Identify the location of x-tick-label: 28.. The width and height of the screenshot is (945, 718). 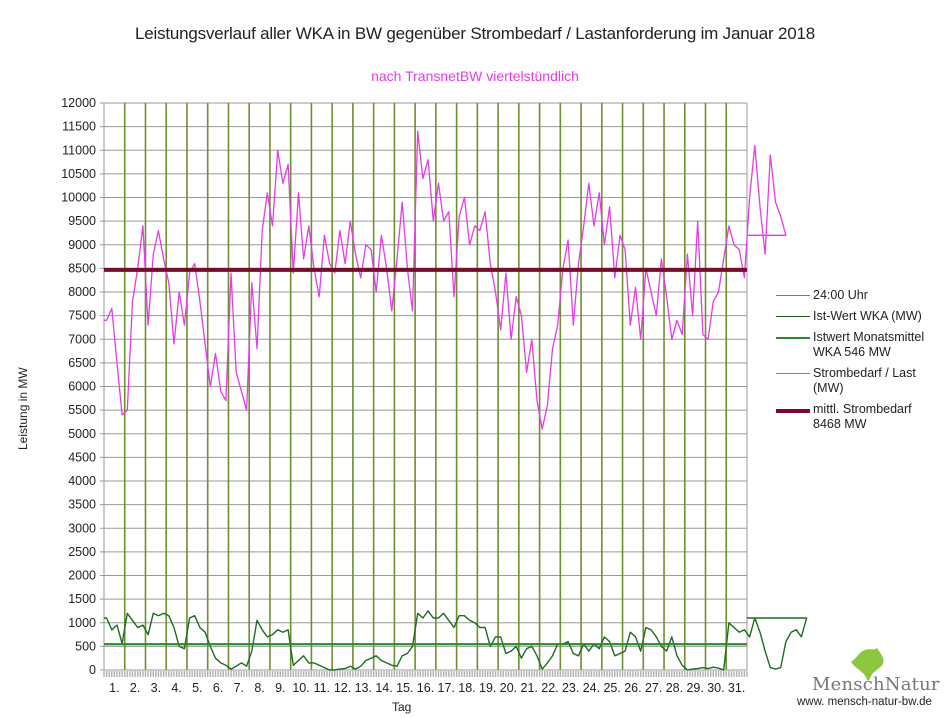
(674, 688).